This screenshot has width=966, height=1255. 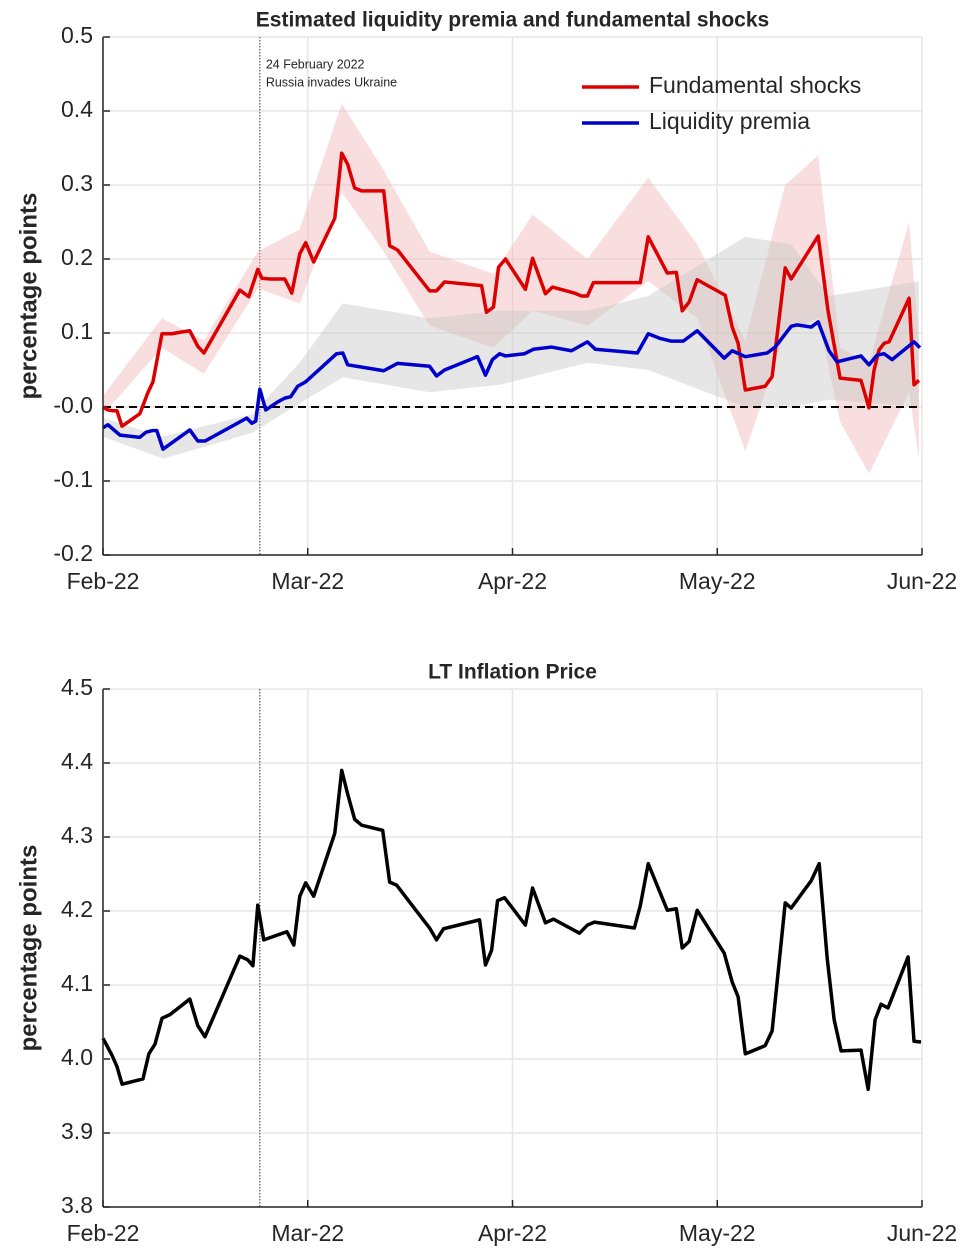 What do you see at coordinates (729, 121) in the screenshot?
I see `legend-label: Liquidity premia` at bounding box center [729, 121].